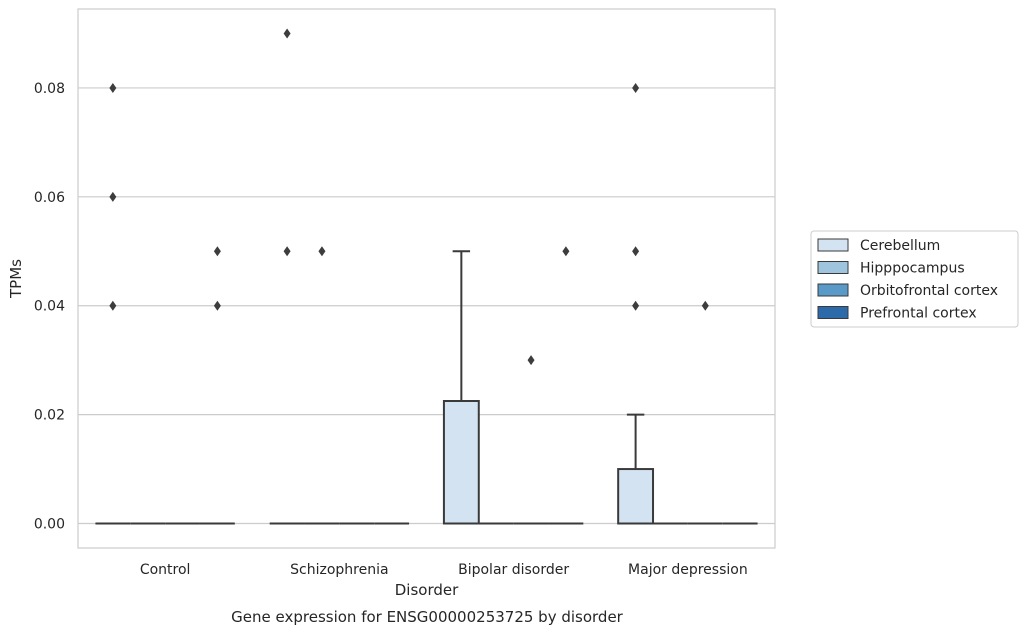  Describe the element at coordinates (427, 590) in the screenshot. I see `x-axis-label: Disorder` at that location.